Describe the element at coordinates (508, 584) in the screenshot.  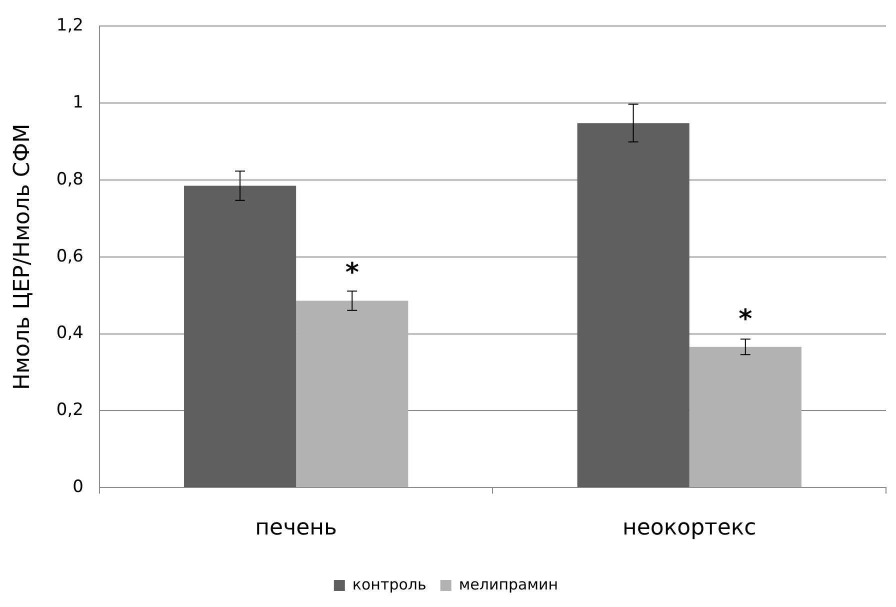
I see `legend-label: мелипрамин` at that location.